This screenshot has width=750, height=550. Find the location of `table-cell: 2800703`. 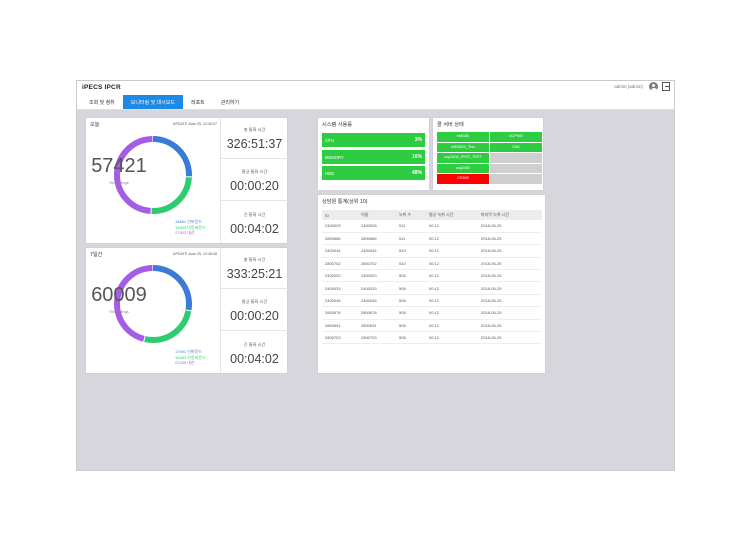

table-cell: 2800703 is located at coordinates (340, 338).